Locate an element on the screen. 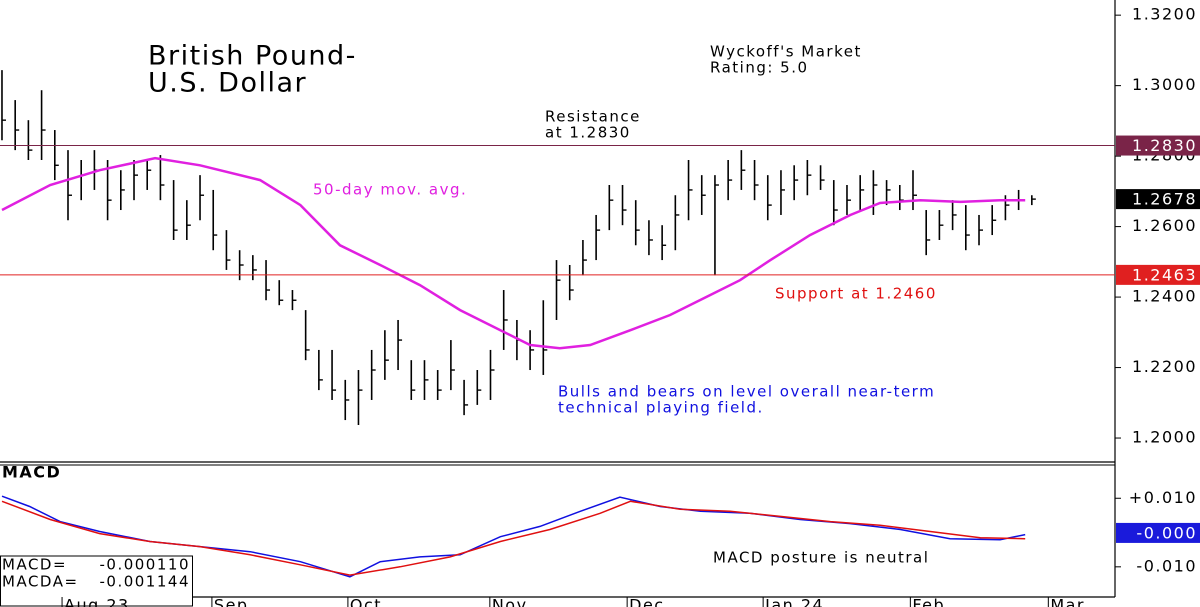 Image resolution: width=1200 pixels, height=607 pixels. readout-value: -0.000110 is located at coordinates (145, 565).